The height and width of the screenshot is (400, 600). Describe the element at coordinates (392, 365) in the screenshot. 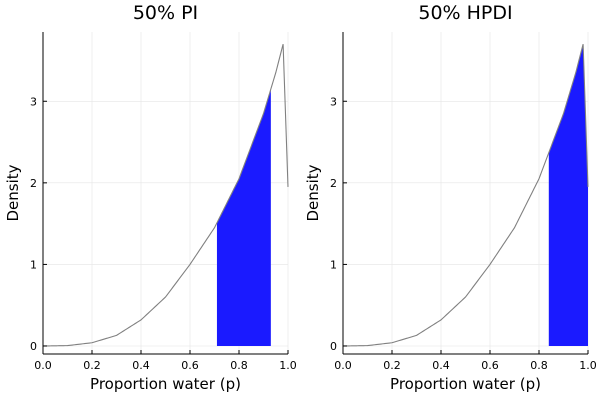

I see `x-tick-label-hpdi: 0.2` at that location.